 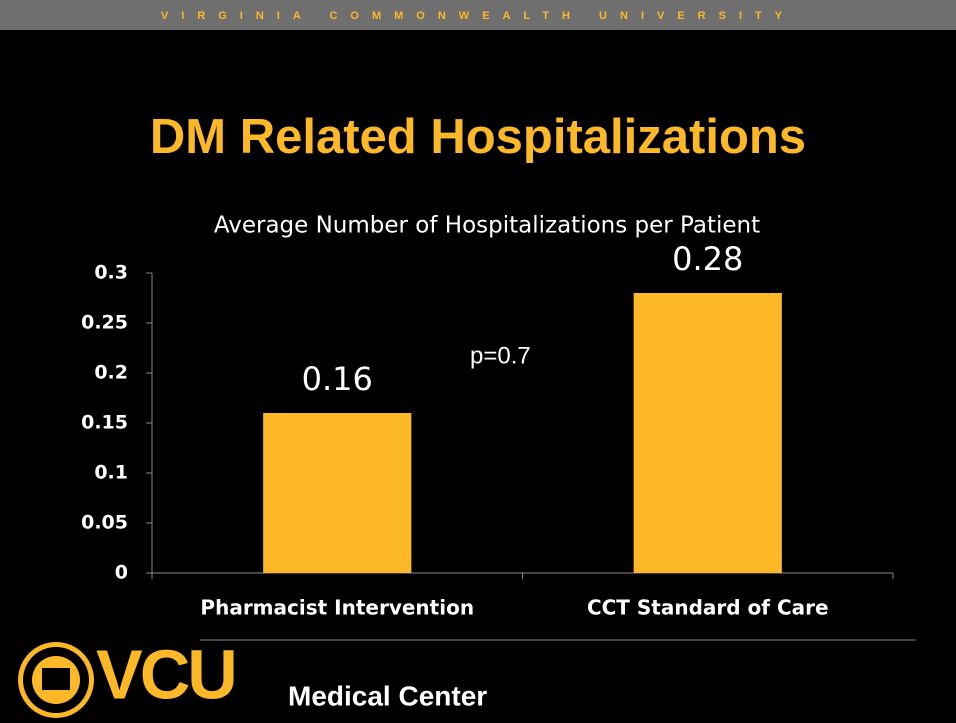 I want to click on x-tick-label: CCT Standard of Care, so click(x=708, y=608).